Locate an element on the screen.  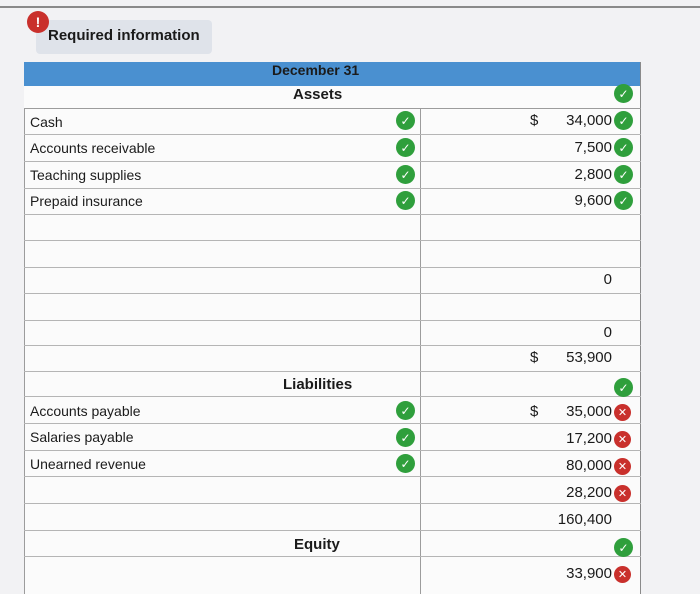
asset-value-cash: 34,000 is located at coordinates (589, 120).